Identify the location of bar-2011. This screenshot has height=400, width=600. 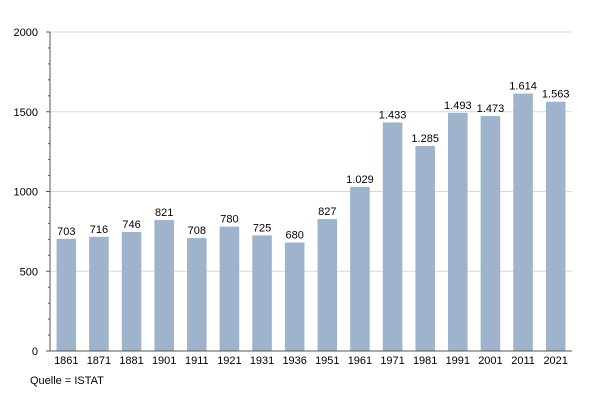
(523, 222).